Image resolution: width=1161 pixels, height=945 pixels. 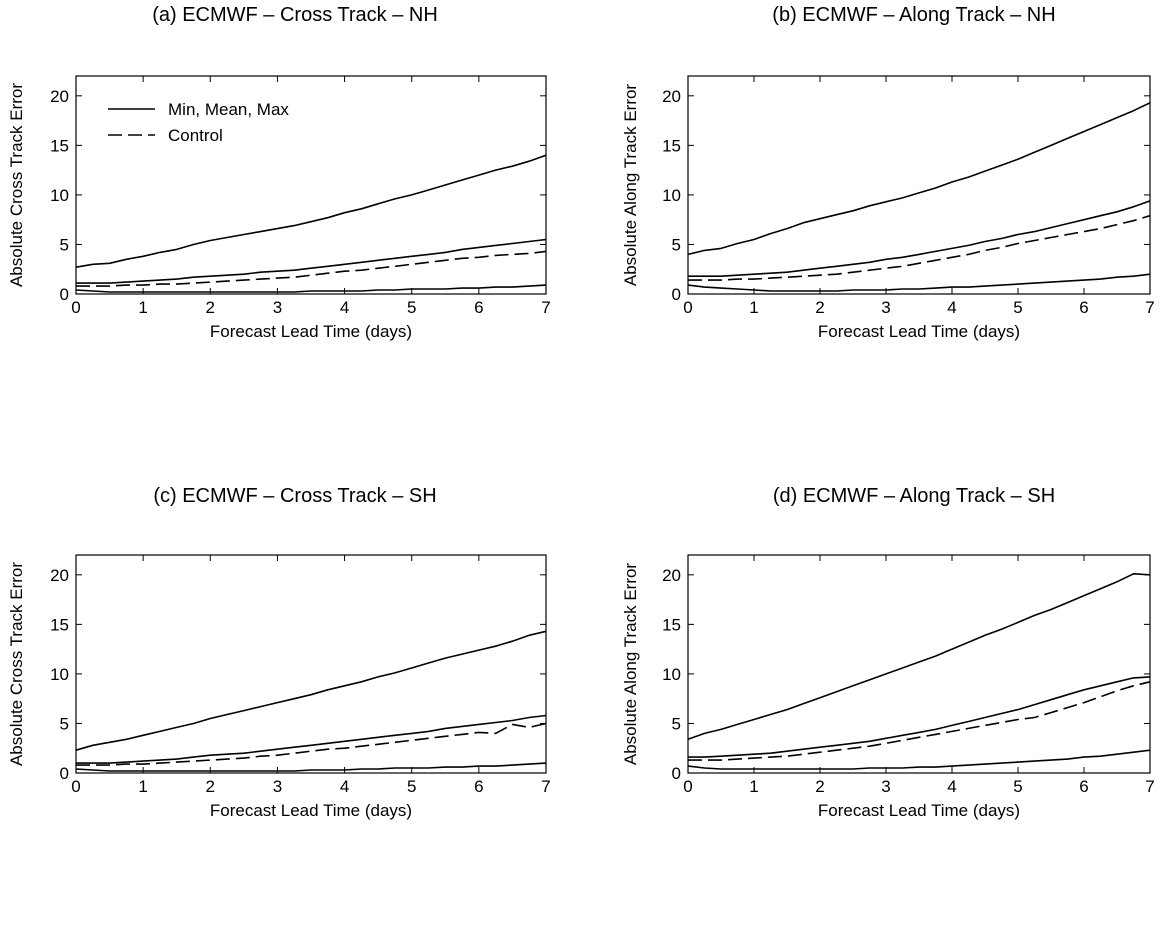 What do you see at coordinates (198, 122) in the screenshot?
I see `legend: Min, Mean, Max Control` at bounding box center [198, 122].